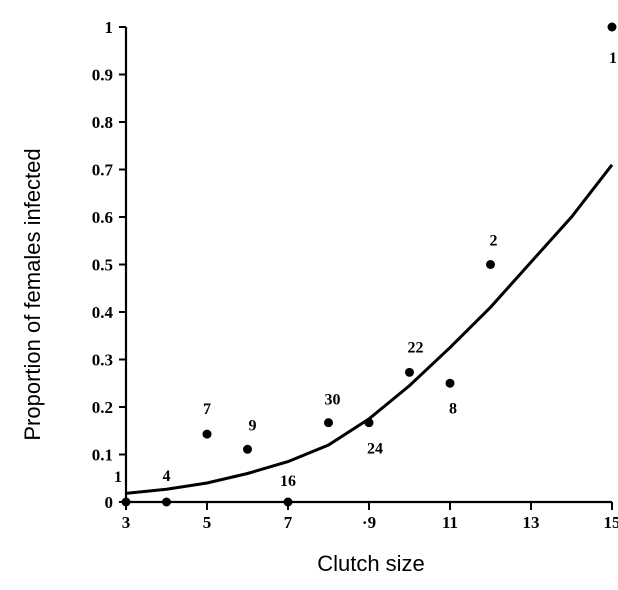 The width and height of the screenshot is (618, 590). I want to click on y-tick-label: 0.6, so click(102, 217).